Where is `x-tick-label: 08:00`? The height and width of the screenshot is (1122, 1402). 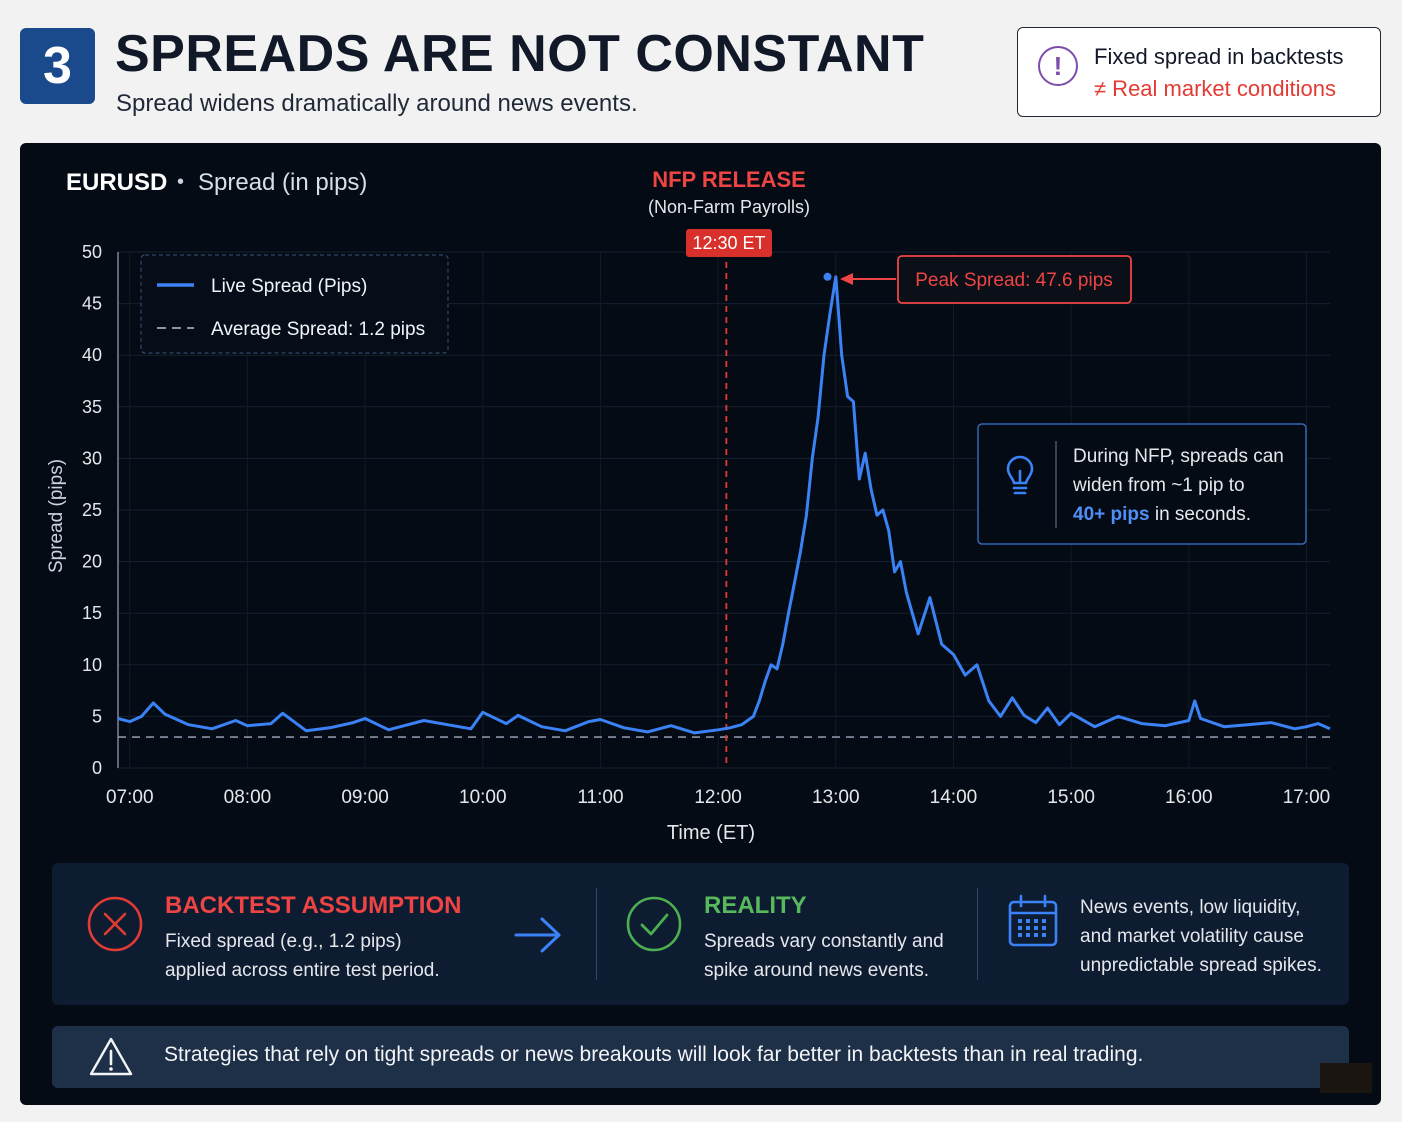 x-tick-label: 08:00 is located at coordinates (248, 797).